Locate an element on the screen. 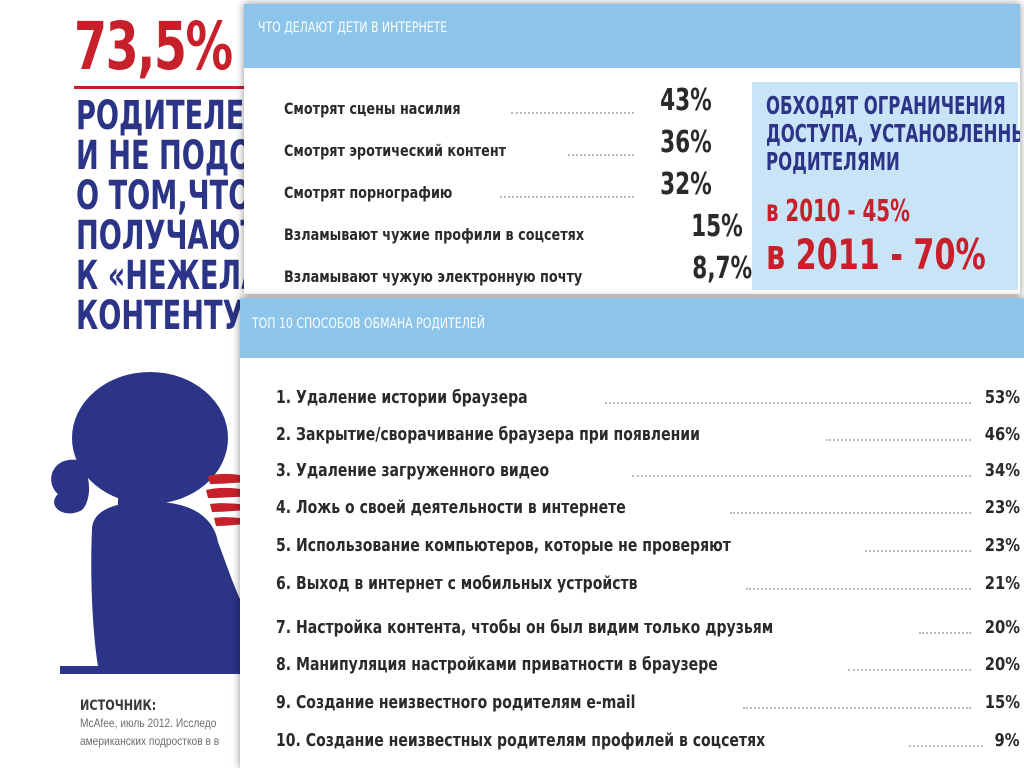  activity-label: Взламывают чужие профили в соцсетях is located at coordinates (434, 234).